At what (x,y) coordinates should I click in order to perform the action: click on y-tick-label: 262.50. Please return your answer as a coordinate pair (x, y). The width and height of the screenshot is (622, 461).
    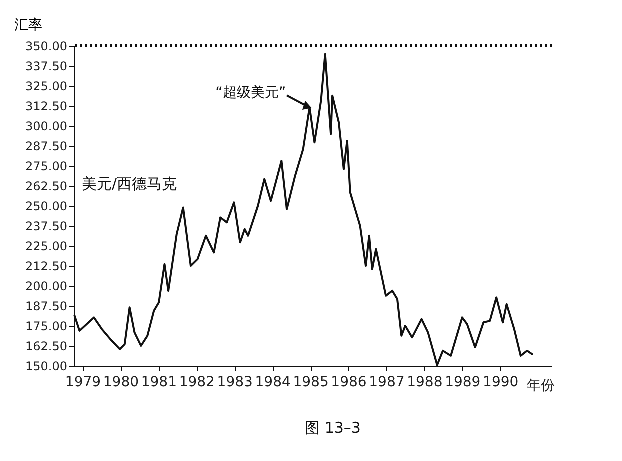
    Looking at the image, I should click on (47, 187).